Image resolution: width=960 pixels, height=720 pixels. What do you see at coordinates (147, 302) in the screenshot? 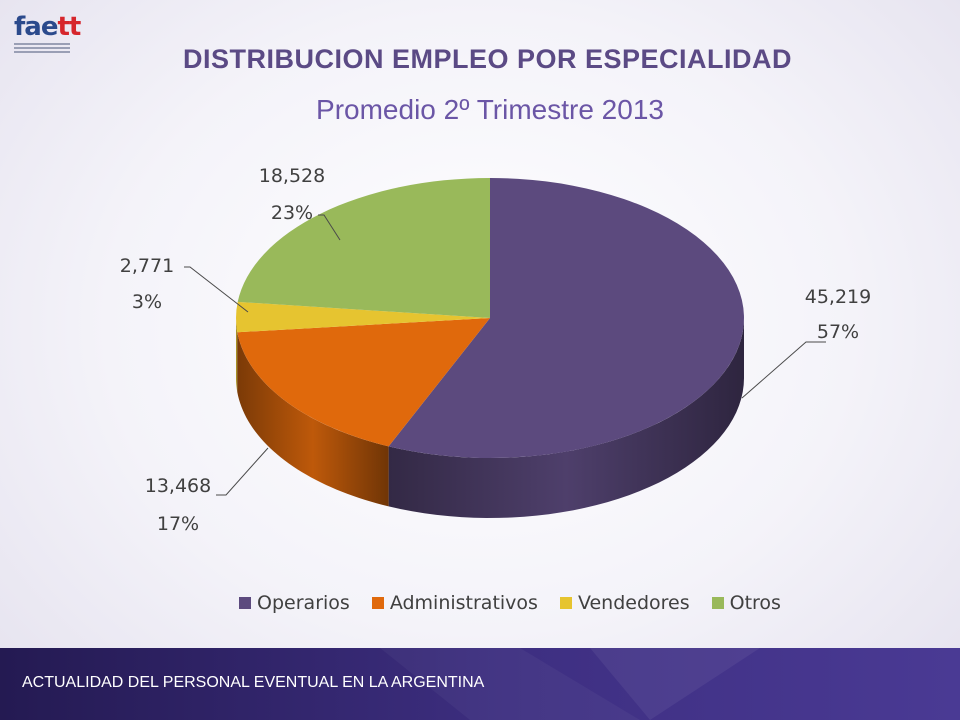
I see `data-label-percent-vendedores: 3%` at bounding box center [147, 302].